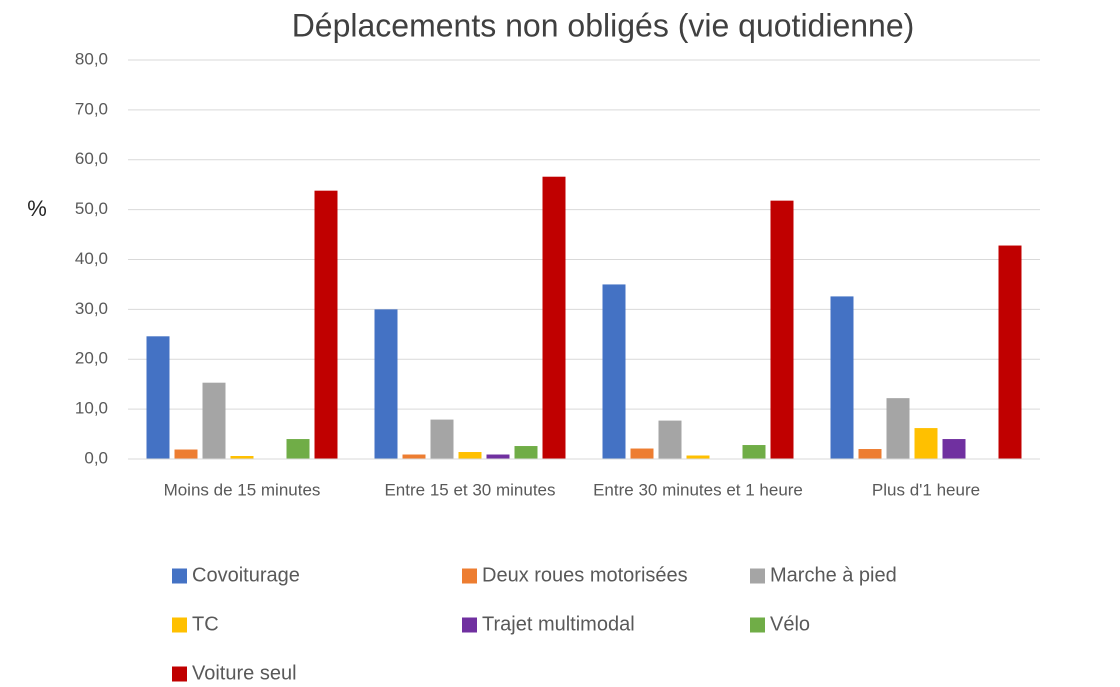 Image resolution: width=1120 pixels, height=687 pixels. Describe the element at coordinates (469, 489) in the screenshot. I see `x-tick-label: Entre 15 et 30 minutes` at that location.